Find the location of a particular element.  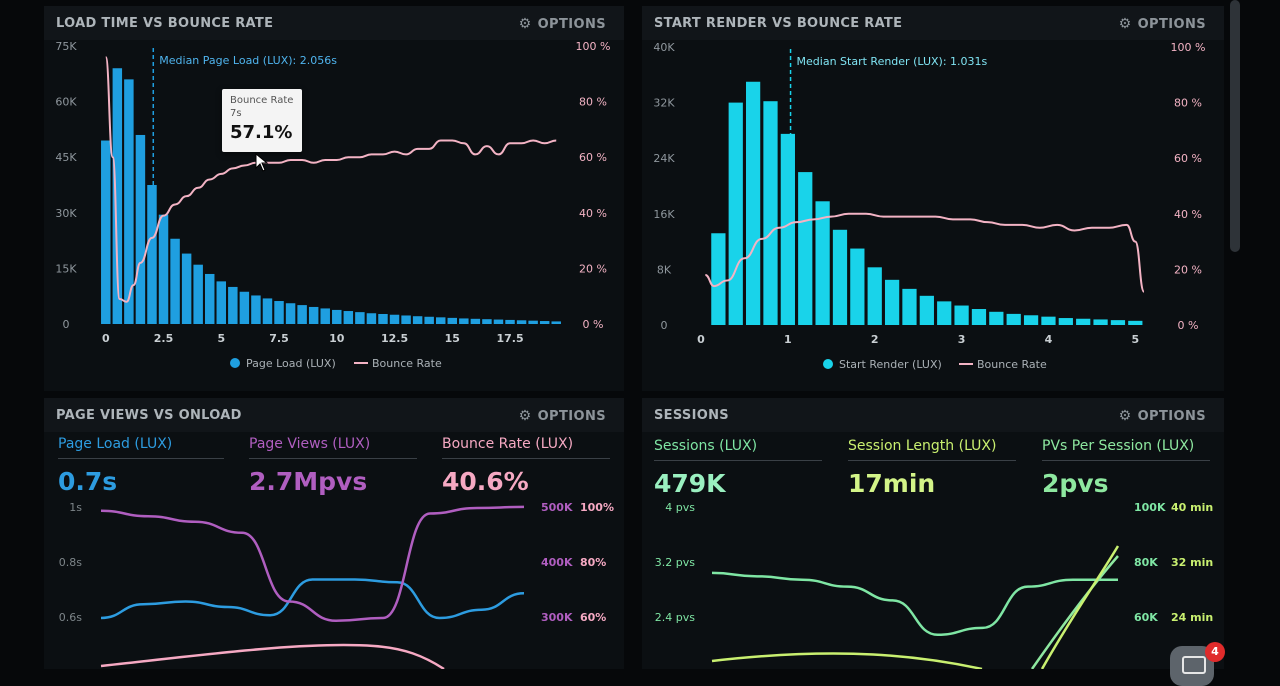

pvs-per-session-line is located at coordinates (1074, 612).